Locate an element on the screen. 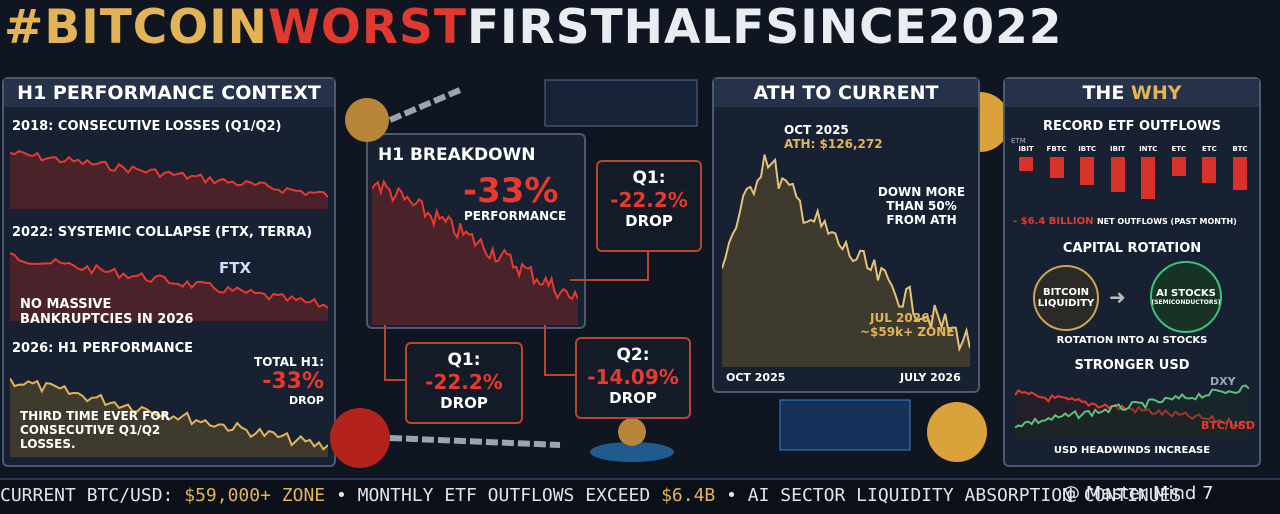 The image size is (1280, 514). breakdown-panel: H1 BREAKDOWN -33% PERFORMANCE is located at coordinates (476, 231).